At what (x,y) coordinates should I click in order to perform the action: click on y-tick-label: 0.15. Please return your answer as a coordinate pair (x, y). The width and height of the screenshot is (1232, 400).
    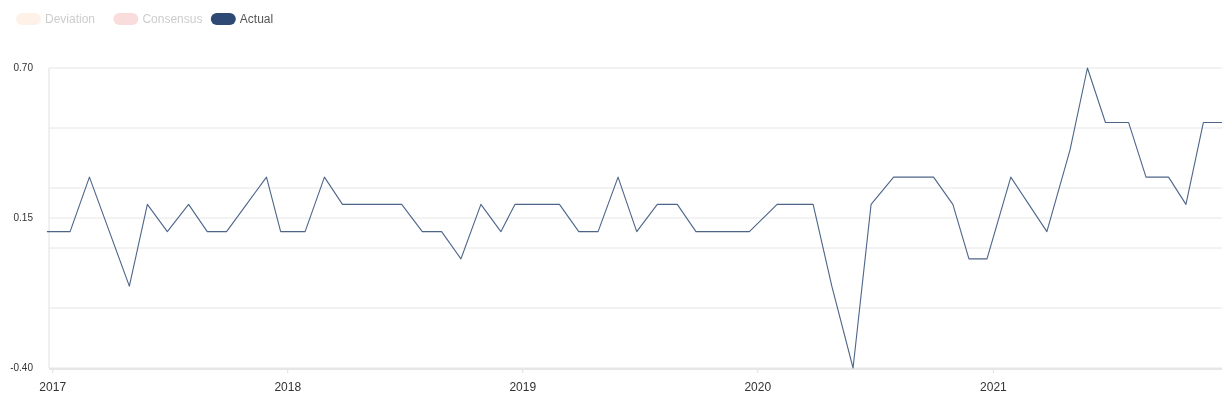
    Looking at the image, I should click on (23, 217).